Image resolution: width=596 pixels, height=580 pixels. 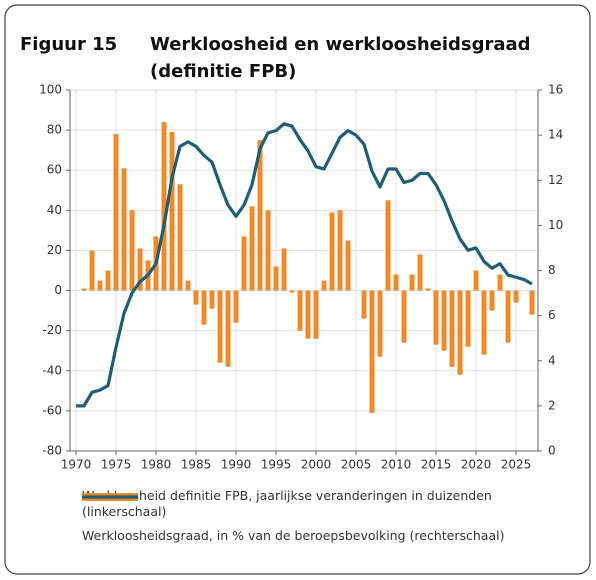 What do you see at coordinates (68, 44) in the screenshot?
I see `figure-label: Figuur 15` at bounding box center [68, 44].